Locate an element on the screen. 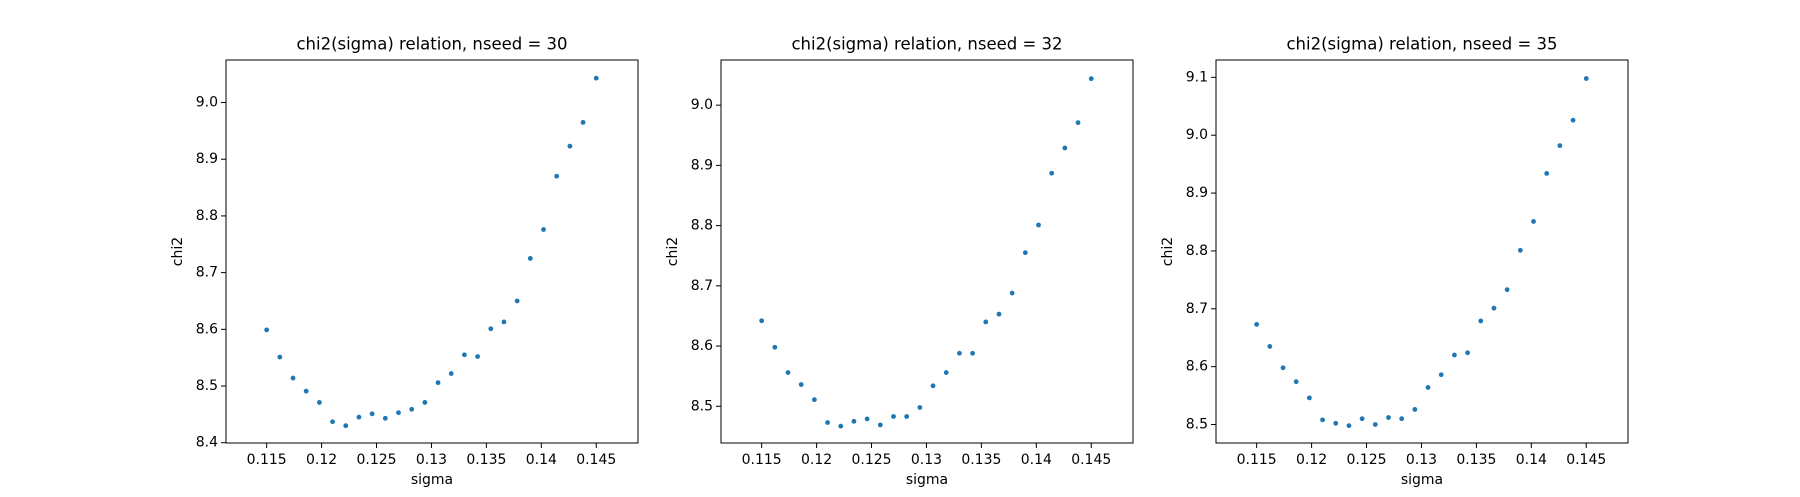 Image resolution: width=1800 pixels, height=497 pixels. chart-title: chi2(sigma) relation, nseed = 30 is located at coordinates (431, 44).